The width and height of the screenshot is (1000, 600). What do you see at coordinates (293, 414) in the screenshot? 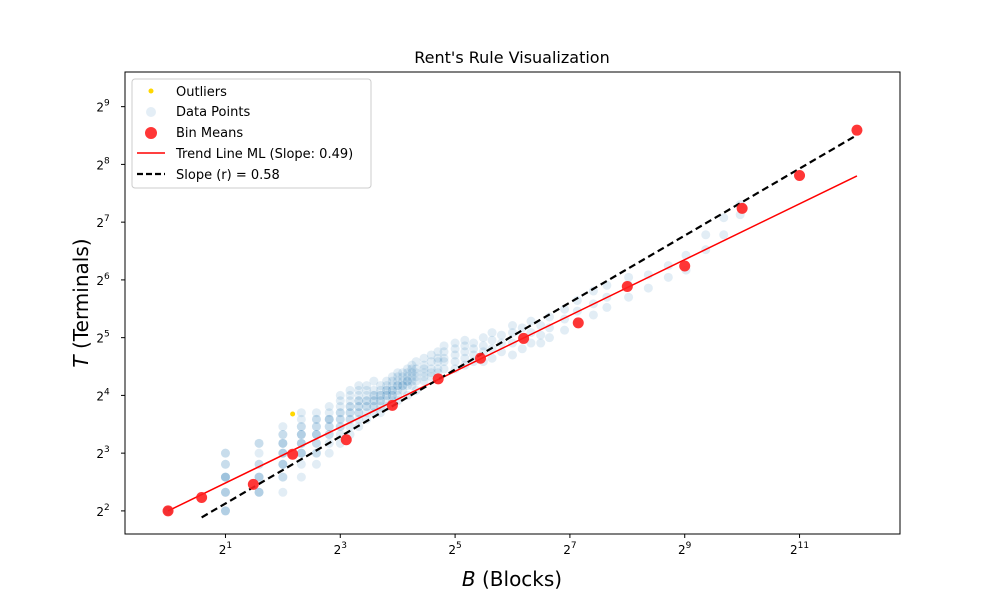
I see `outliers-layer` at bounding box center [293, 414].